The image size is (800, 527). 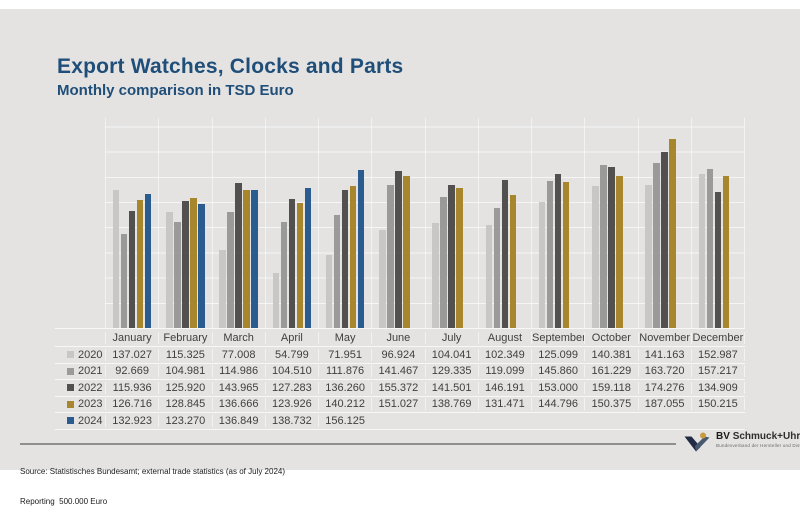 What do you see at coordinates (504, 387) in the screenshot?
I see `table-cell-2022-august: 146.191` at bounding box center [504, 387].